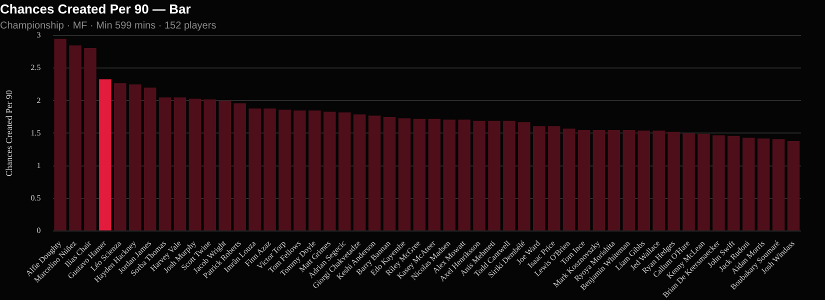  I want to click on y-tick-label: 2.5, so click(35, 67).